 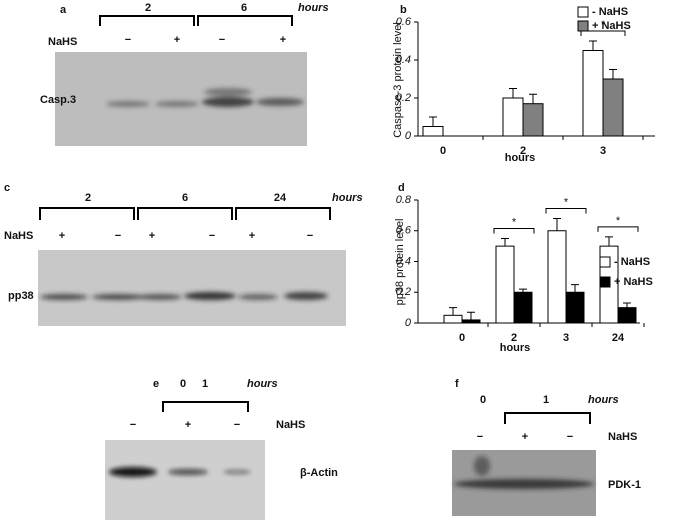 What do you see at coordinates (404, 200) in the screenshot?
I see `y-tick-label: 0.8` at bounding box center [404, 200].